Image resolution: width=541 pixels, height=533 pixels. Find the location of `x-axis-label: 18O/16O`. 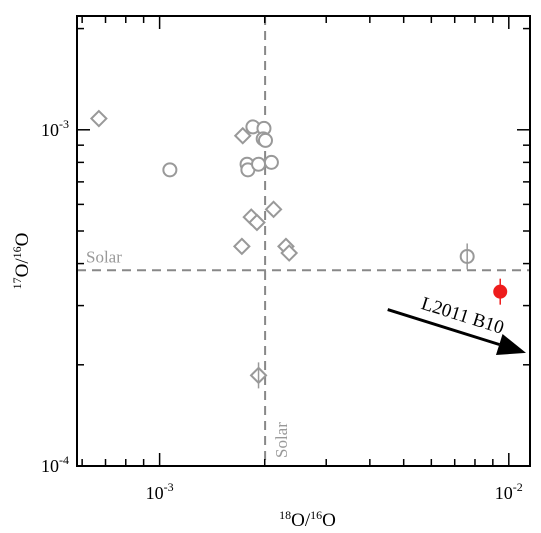

x-axis-label: 18O/16O is located at coordinates (307, 519).